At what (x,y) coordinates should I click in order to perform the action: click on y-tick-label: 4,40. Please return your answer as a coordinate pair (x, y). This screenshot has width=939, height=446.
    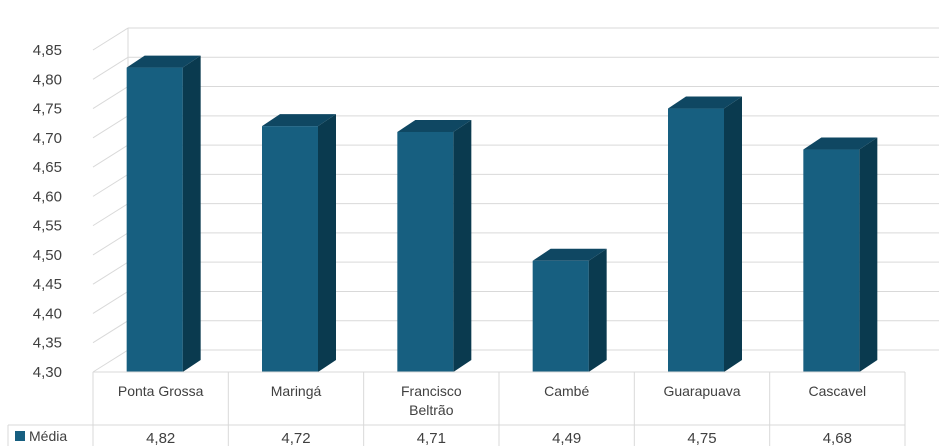
    Looking at the image, I should click on (47, 313).